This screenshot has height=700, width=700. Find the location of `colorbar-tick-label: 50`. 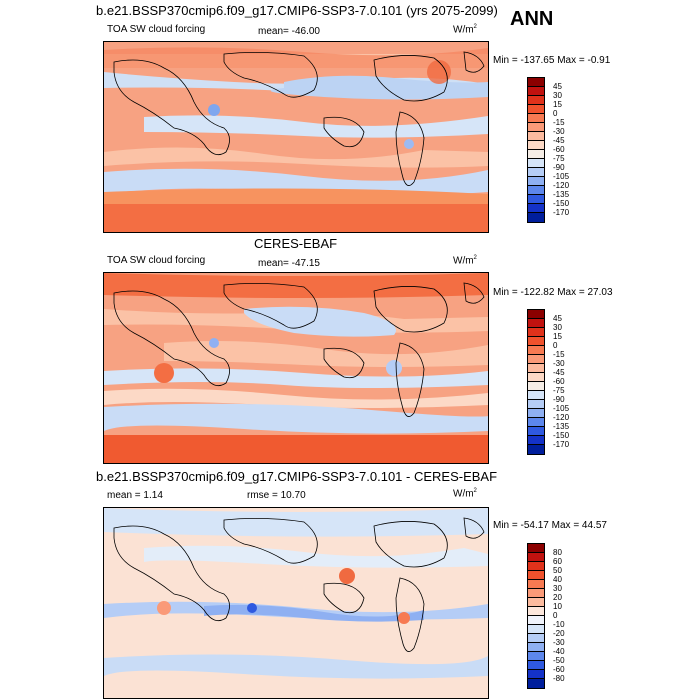

colorbar-tick-label: 50 is located at coordinates (557, 570).